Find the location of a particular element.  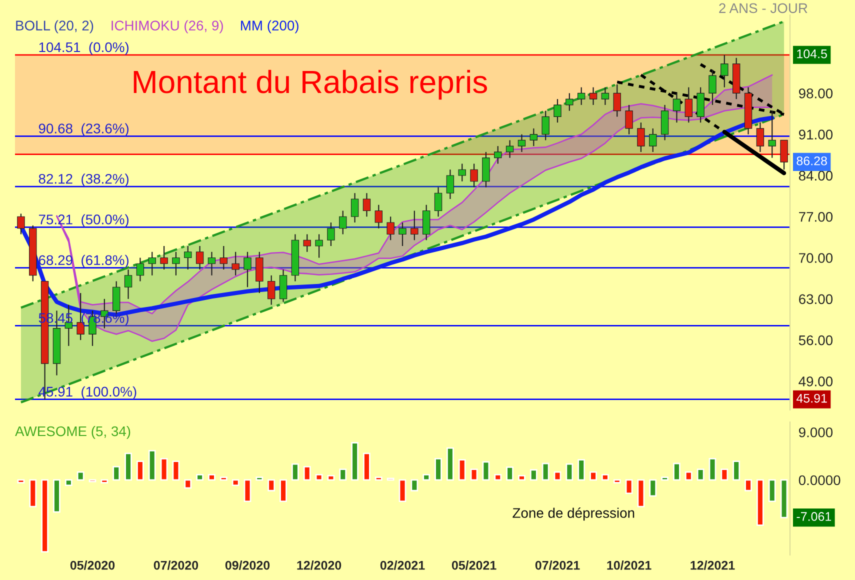

x-tick-label: 07/2021 is located at coordinates (557, 565).